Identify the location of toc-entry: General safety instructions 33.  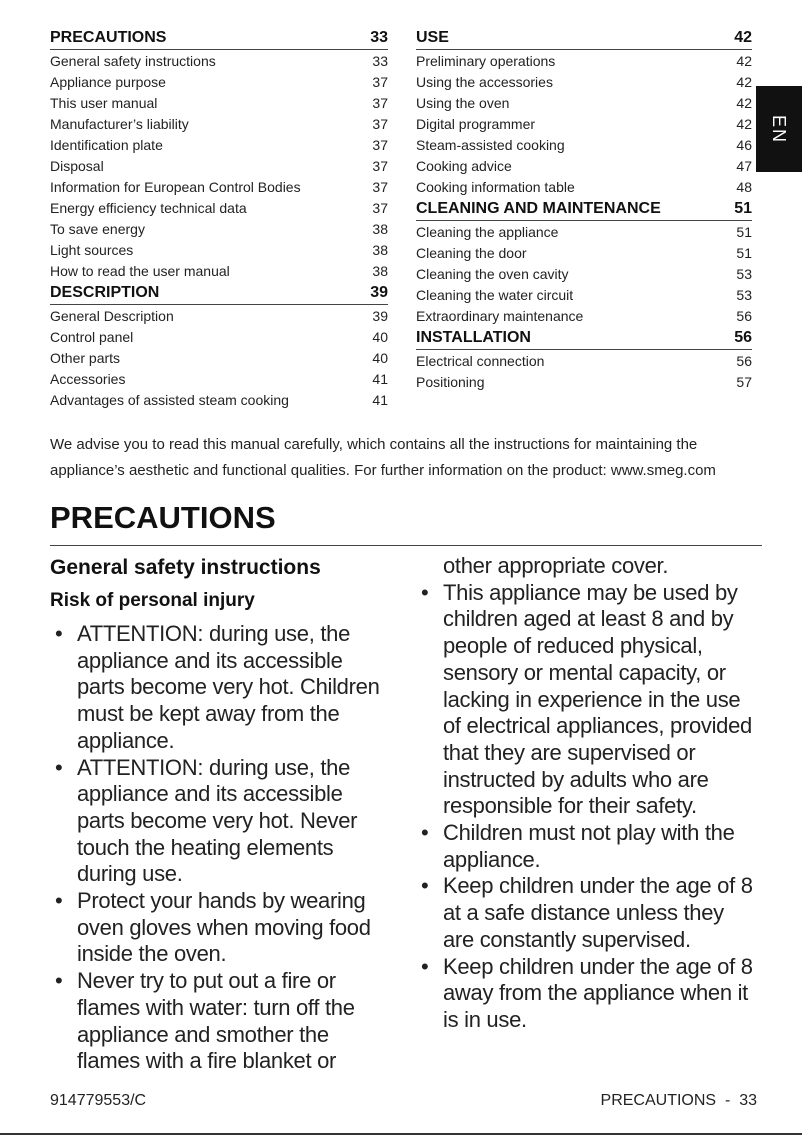
(219, 61).